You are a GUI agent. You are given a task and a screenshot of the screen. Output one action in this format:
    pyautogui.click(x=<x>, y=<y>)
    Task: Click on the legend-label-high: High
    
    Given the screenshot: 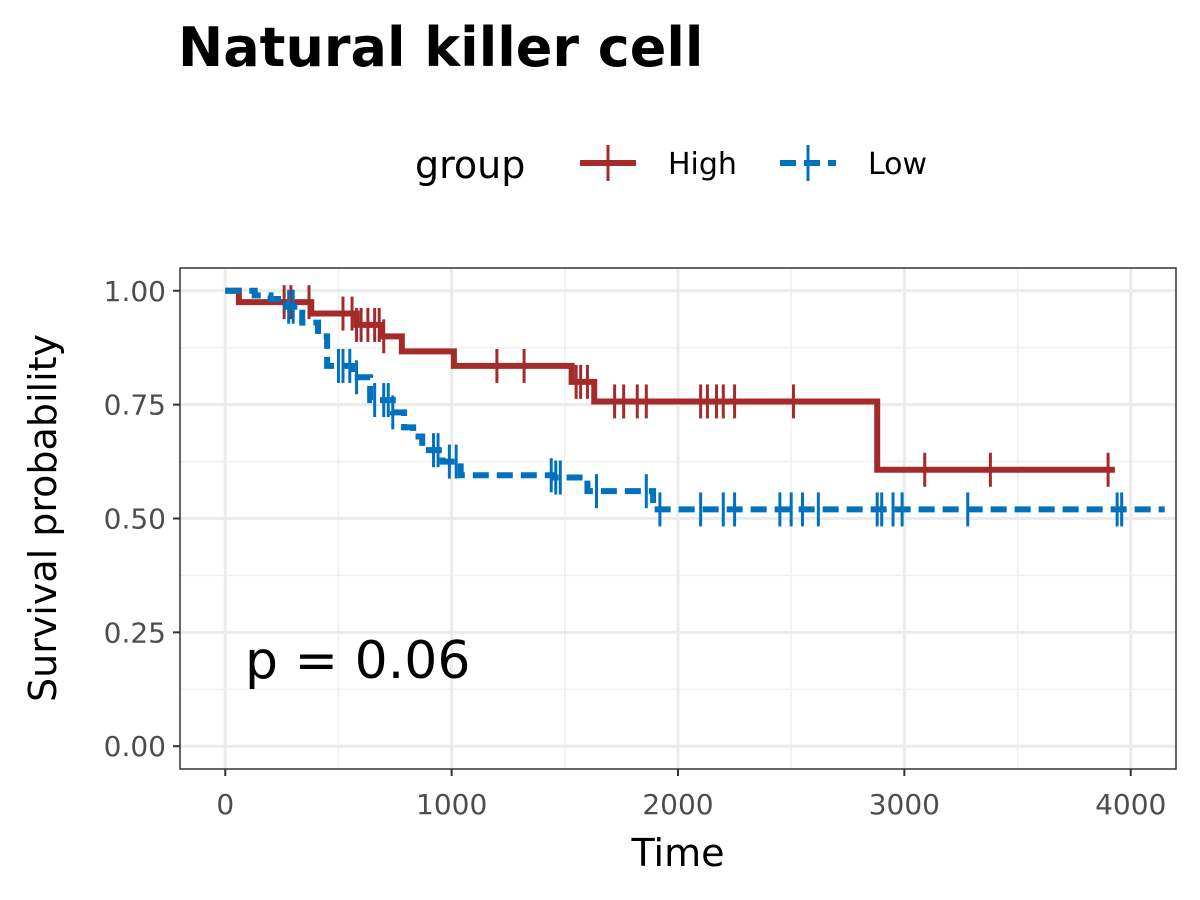 What is the action you would take?
    pyautogui.click(x=702, y=164)
    